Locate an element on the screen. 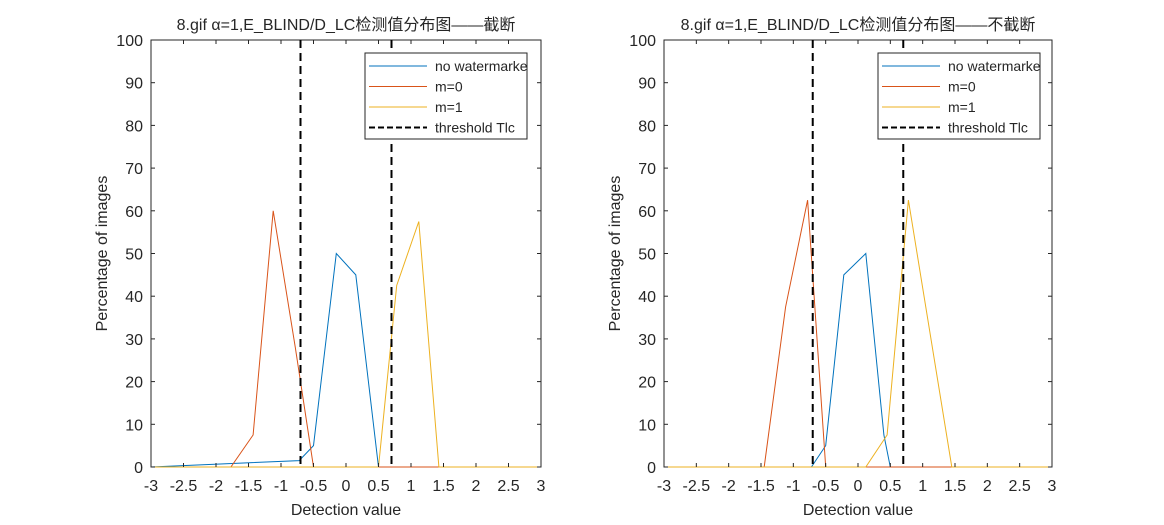 This screenshot has width=1164, height=525. series-line-no-watermark is located at coordinates (858, 360).